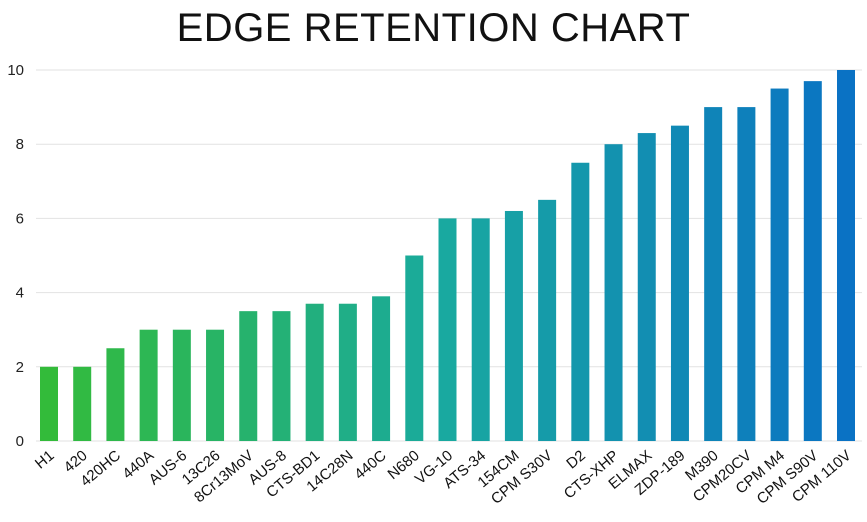 The width and height of the screenshot is (867, 522). What do you see at coordinates (215, 385) in the screenshot?
I see `bar-13c26` at bounding box center [215, 385].